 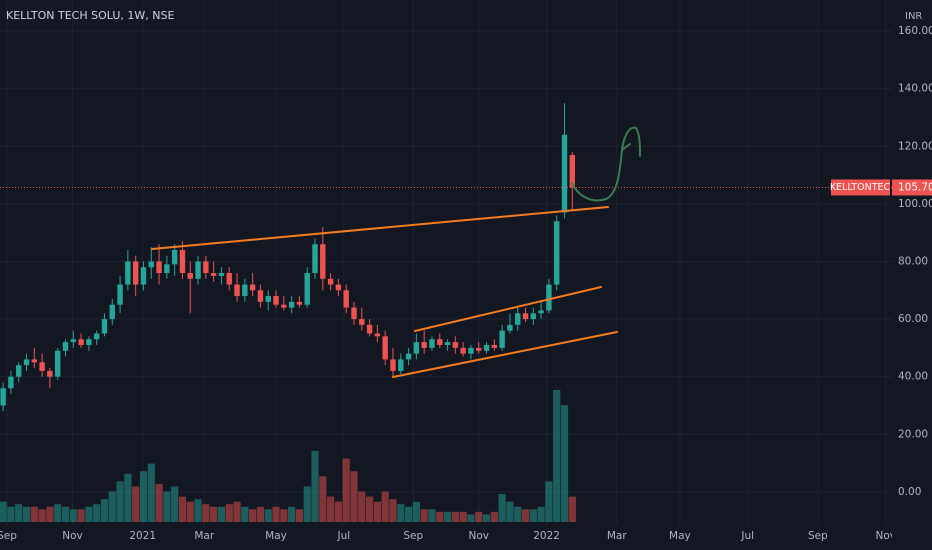 What do you see at coordinates (915, 89) in the screenshot?
I see `y-tick-label: 140.00` at bounding box center [915, 89].